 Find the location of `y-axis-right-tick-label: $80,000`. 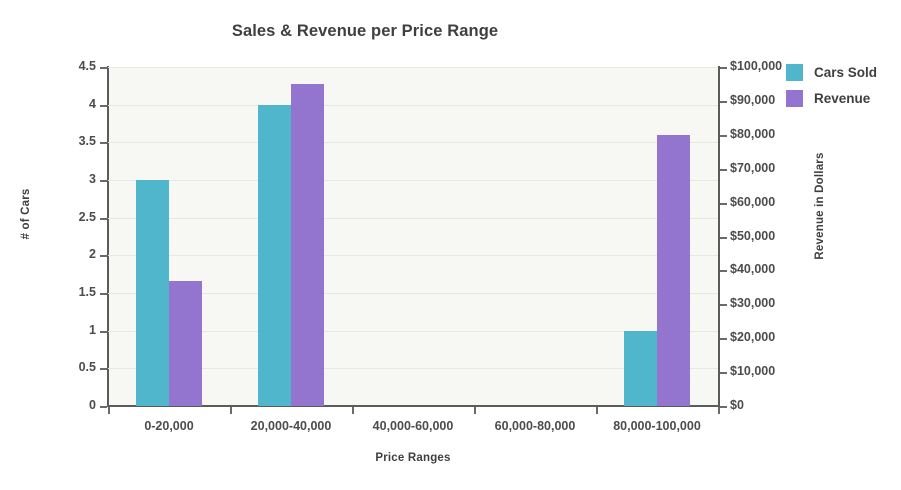

y-axis-right-tick-label: $80,000 is located at coordinates (753, 134).